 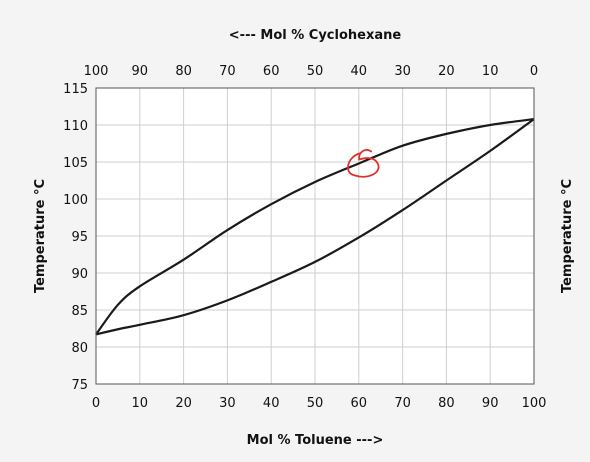 What do you see at coordinates (96, 403) in the screenshot?
I see `x-tick-label: 0` at bounding box center [96, 403].